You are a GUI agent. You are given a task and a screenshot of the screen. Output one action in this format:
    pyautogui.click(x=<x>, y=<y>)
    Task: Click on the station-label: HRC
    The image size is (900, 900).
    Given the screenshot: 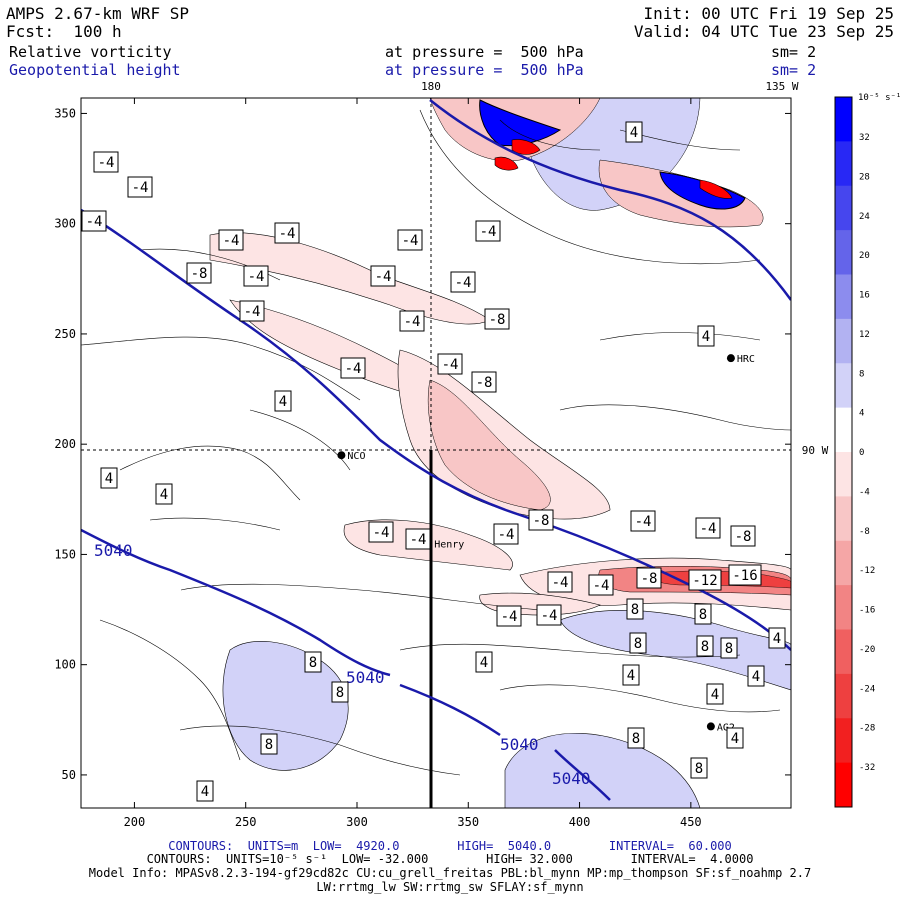 What is the action you would take?
    pyautogui.click(x=746, y=359)
    